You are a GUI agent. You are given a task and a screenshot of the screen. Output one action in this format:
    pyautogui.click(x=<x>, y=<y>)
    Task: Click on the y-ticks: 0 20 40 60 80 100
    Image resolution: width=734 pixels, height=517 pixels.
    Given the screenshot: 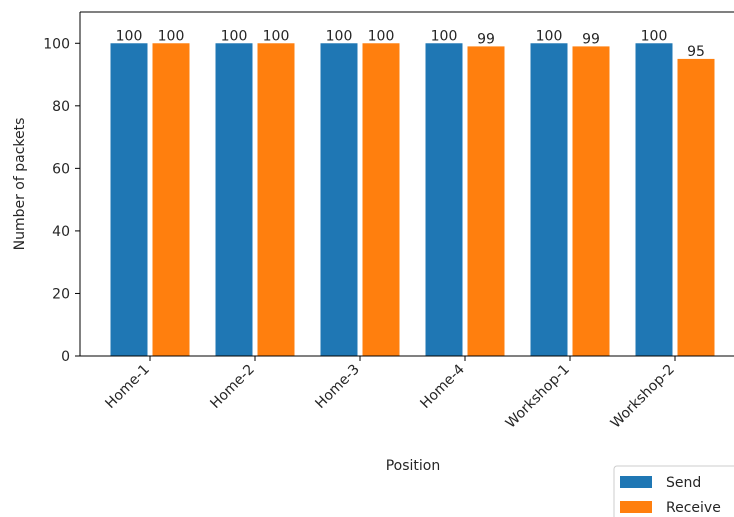 What is the action you would take?
    pyautogui.click(x=61, y=200)
    